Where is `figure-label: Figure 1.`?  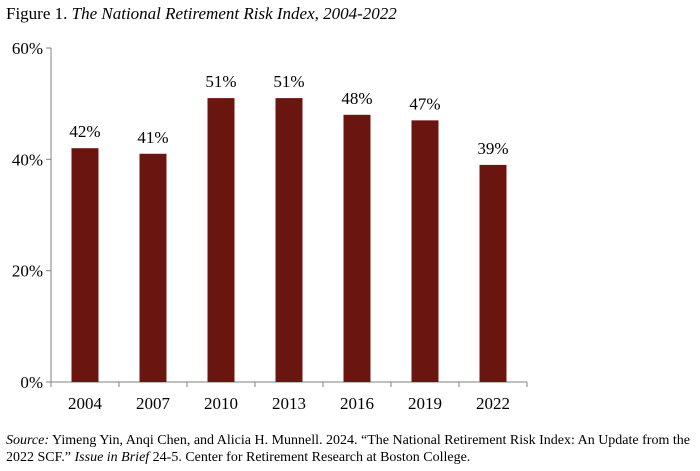 figure-label: Figure 1. is located at coordinates (37, 13).